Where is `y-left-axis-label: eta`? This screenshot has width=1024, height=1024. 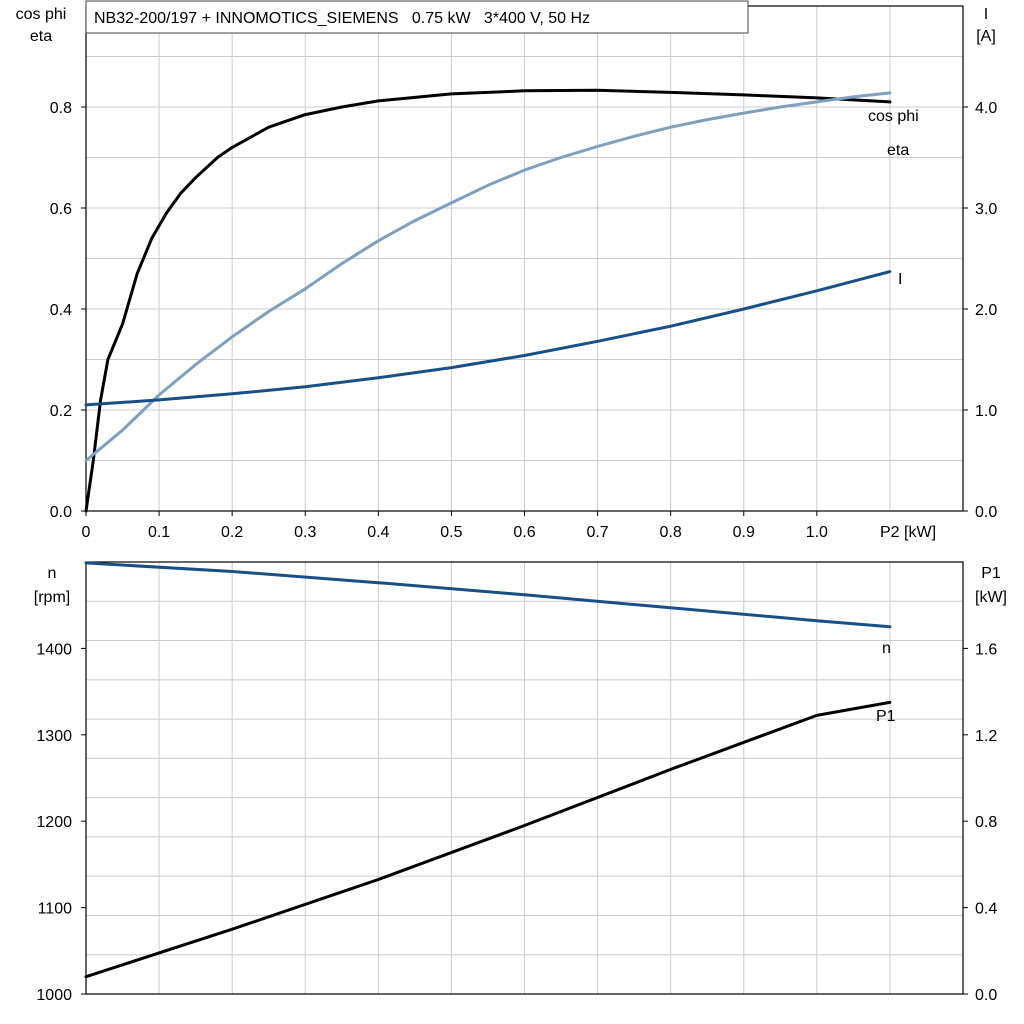 y-left-axis-label: eta is located at coordinates (41, 36).